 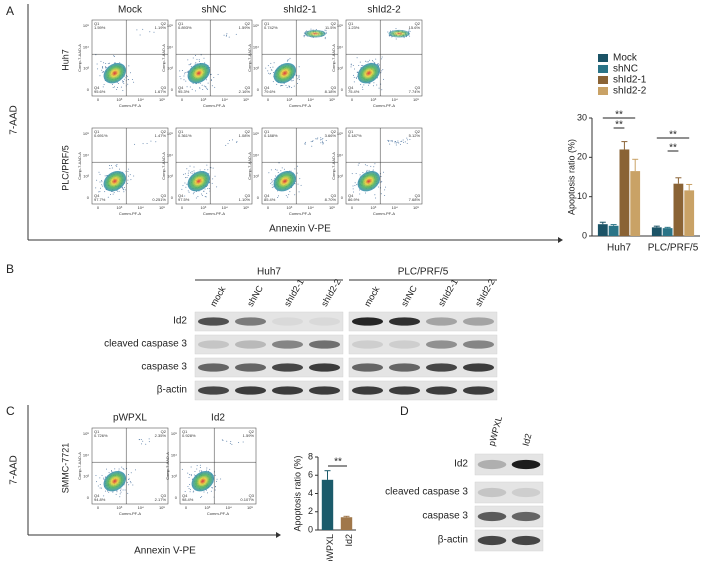 I want to click on quadrant-percent: 7.74%, so click(x=415, y=91).